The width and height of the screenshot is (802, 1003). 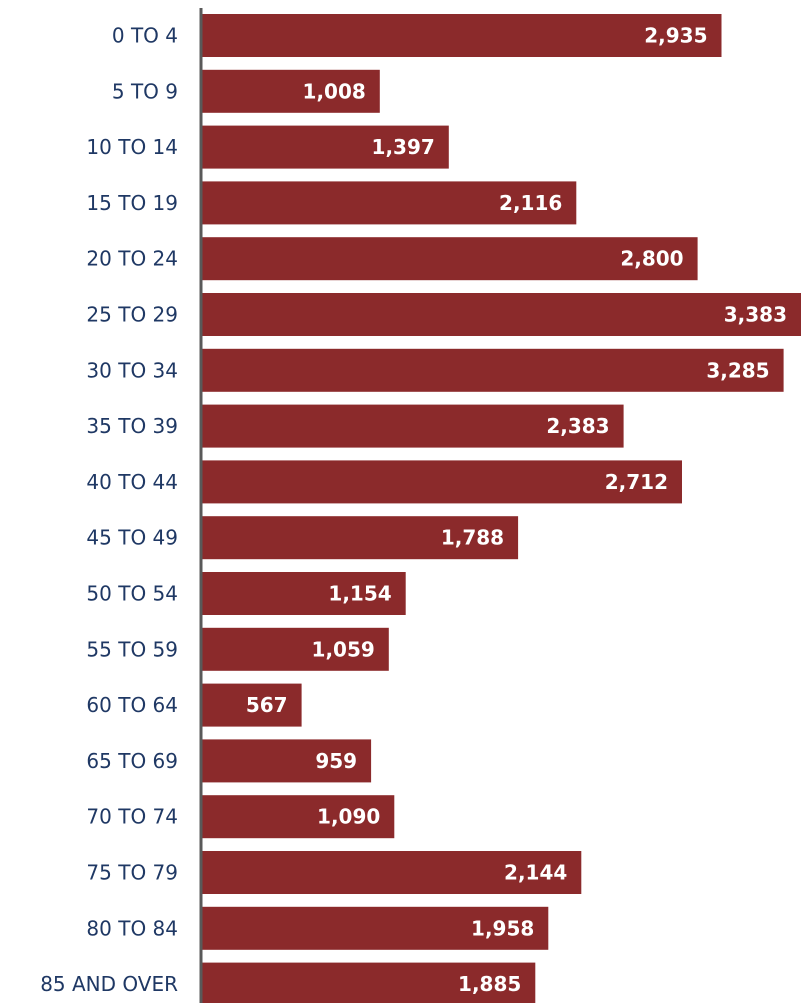 What do you see at coordinates (132, 928) in the screenshot?
I see `category-label-16: 80 TO 84` at bounding box center [132, 928].